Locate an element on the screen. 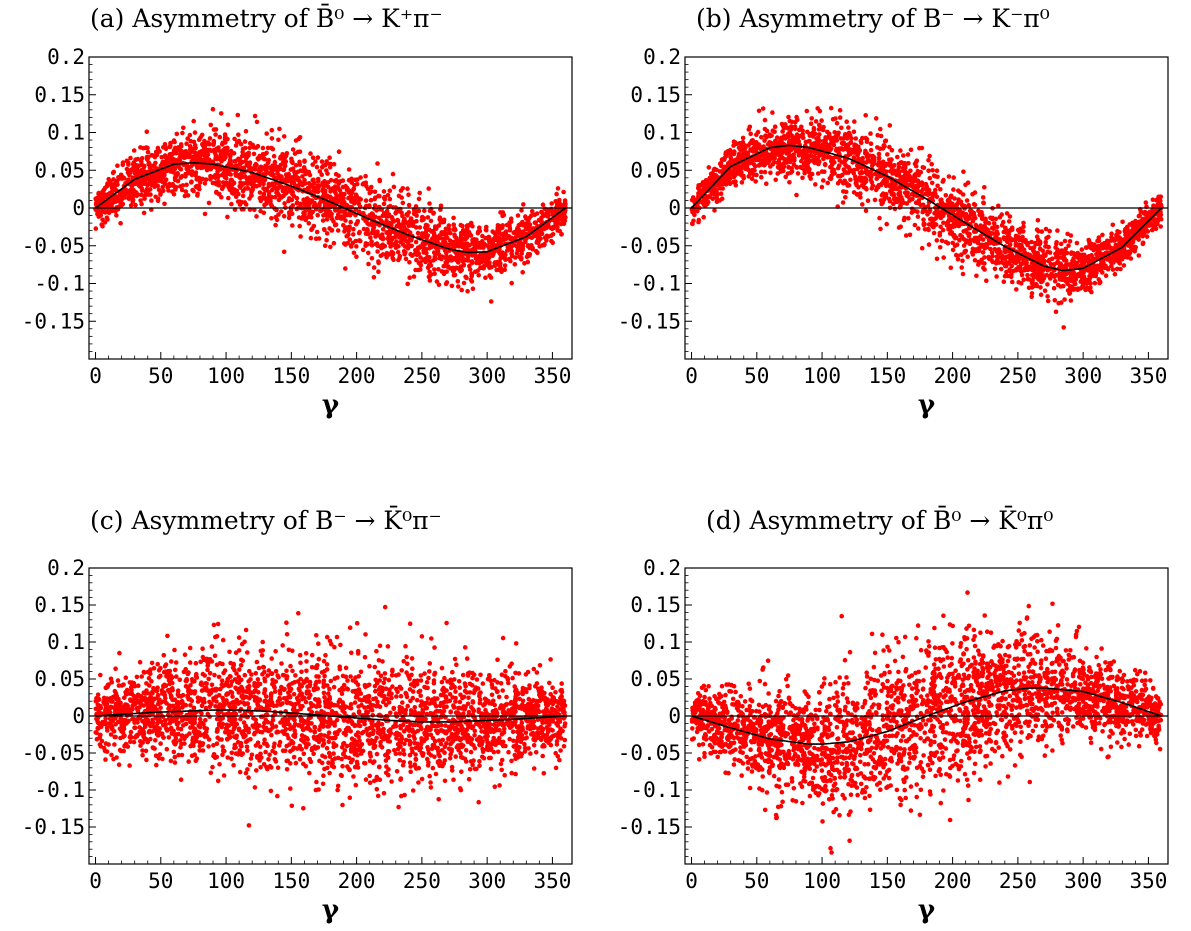 Image resolution: width=1191 pixels, height=931 pixels. x-axis-title: γ is located at coordinates (331, 405).